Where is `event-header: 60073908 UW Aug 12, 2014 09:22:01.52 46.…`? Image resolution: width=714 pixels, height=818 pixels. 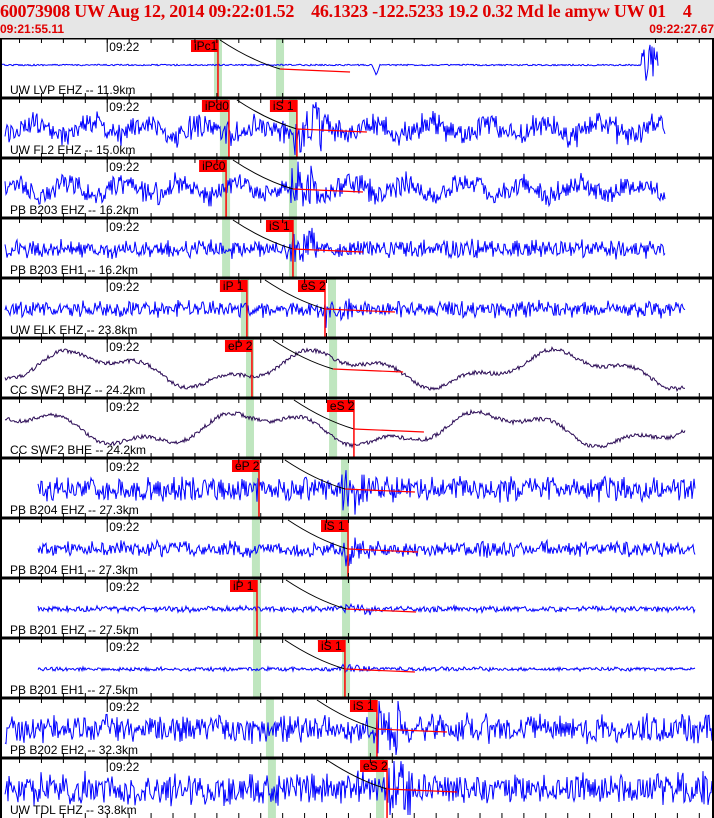
event-header: 60073908 UW Aug 12, 2014 09:22:01.52 46.… is located at coordinates (357, 19).